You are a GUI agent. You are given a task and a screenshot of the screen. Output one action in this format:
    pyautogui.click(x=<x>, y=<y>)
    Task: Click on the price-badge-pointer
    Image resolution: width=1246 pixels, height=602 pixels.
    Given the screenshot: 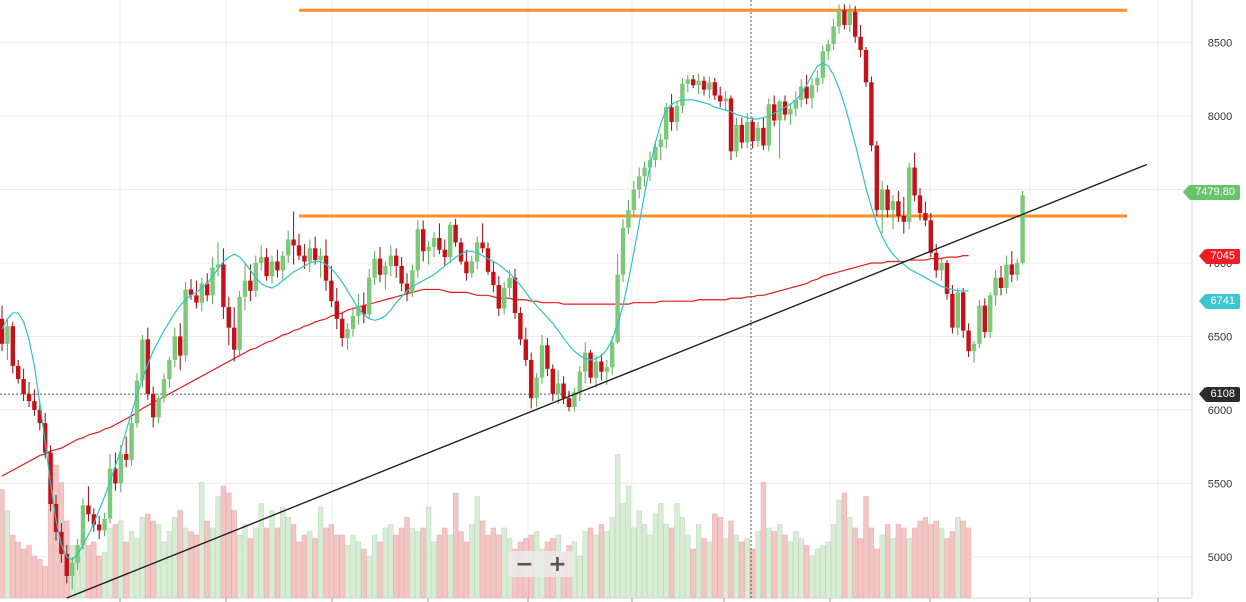 What is the action you would take?
    pyautogui.click(x=1201, y=301)
    